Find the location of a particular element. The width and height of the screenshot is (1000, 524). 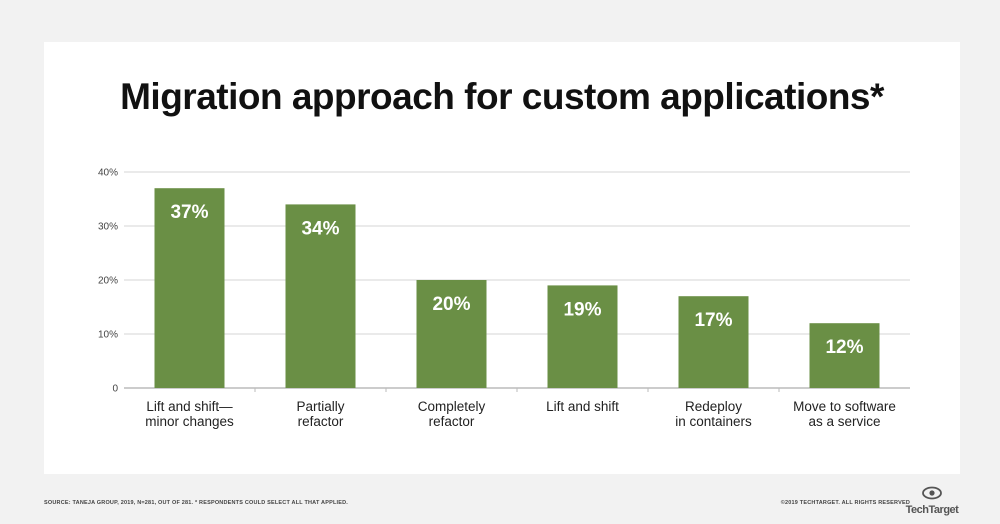

category-label: Lift and shift— minor changes is located at coordinates (189, 414).